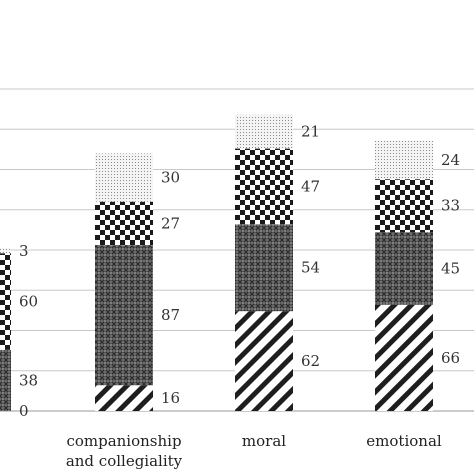  Describe the element at coordinates (310, 186) in the screenshot. I see `data-label: 47` at that location.